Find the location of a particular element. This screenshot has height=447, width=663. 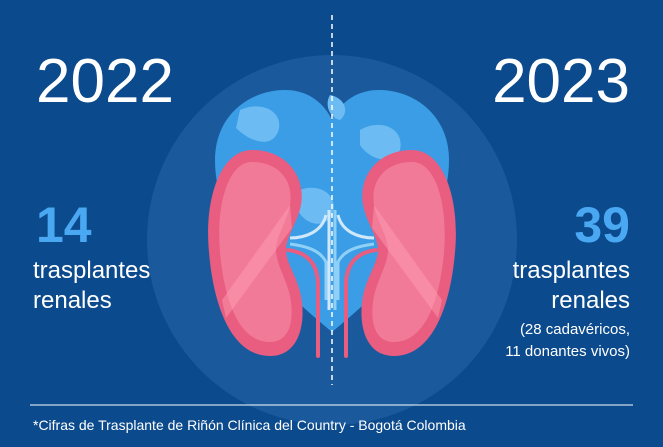

detail: (28 cadavéricos, is located at coordinates (575, 329).